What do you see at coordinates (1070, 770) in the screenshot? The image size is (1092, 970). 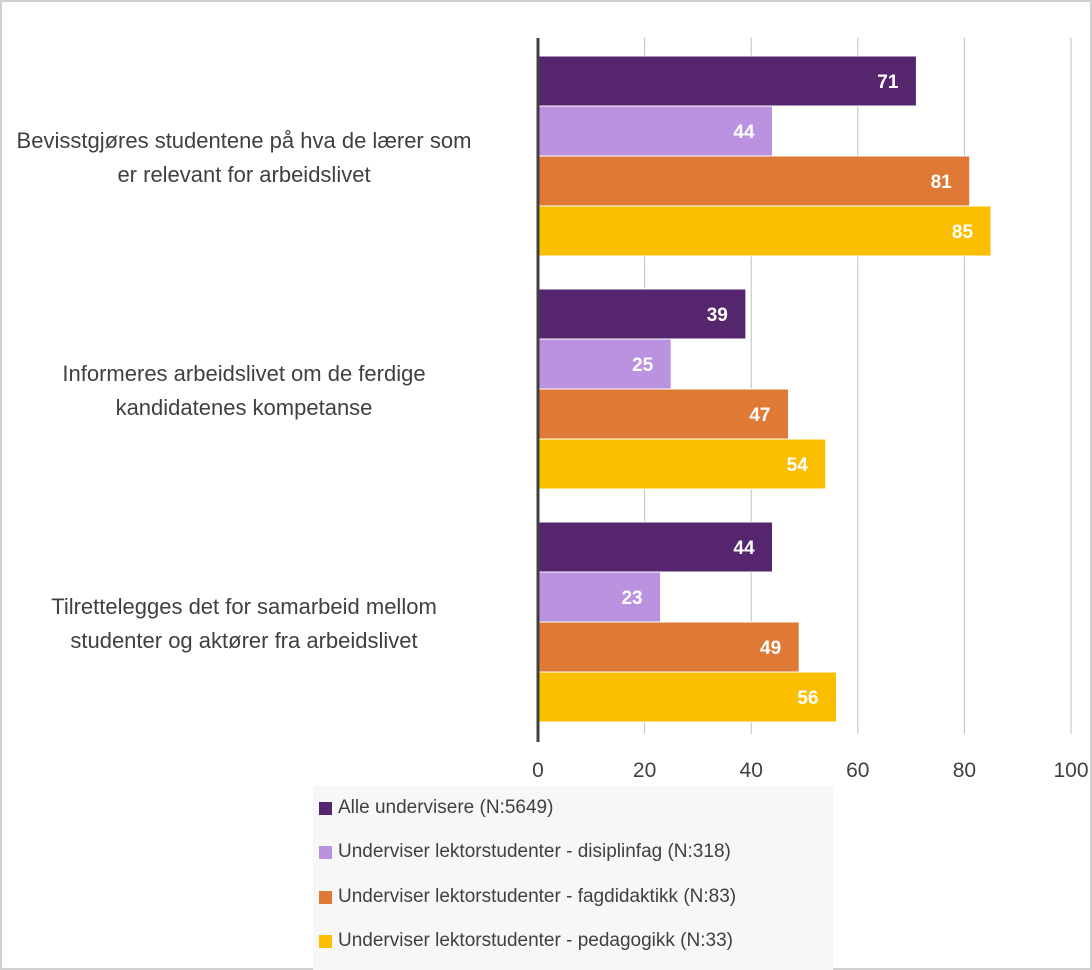 I see `x-tick-label-5: 100` at bounding box center [1070, 770].